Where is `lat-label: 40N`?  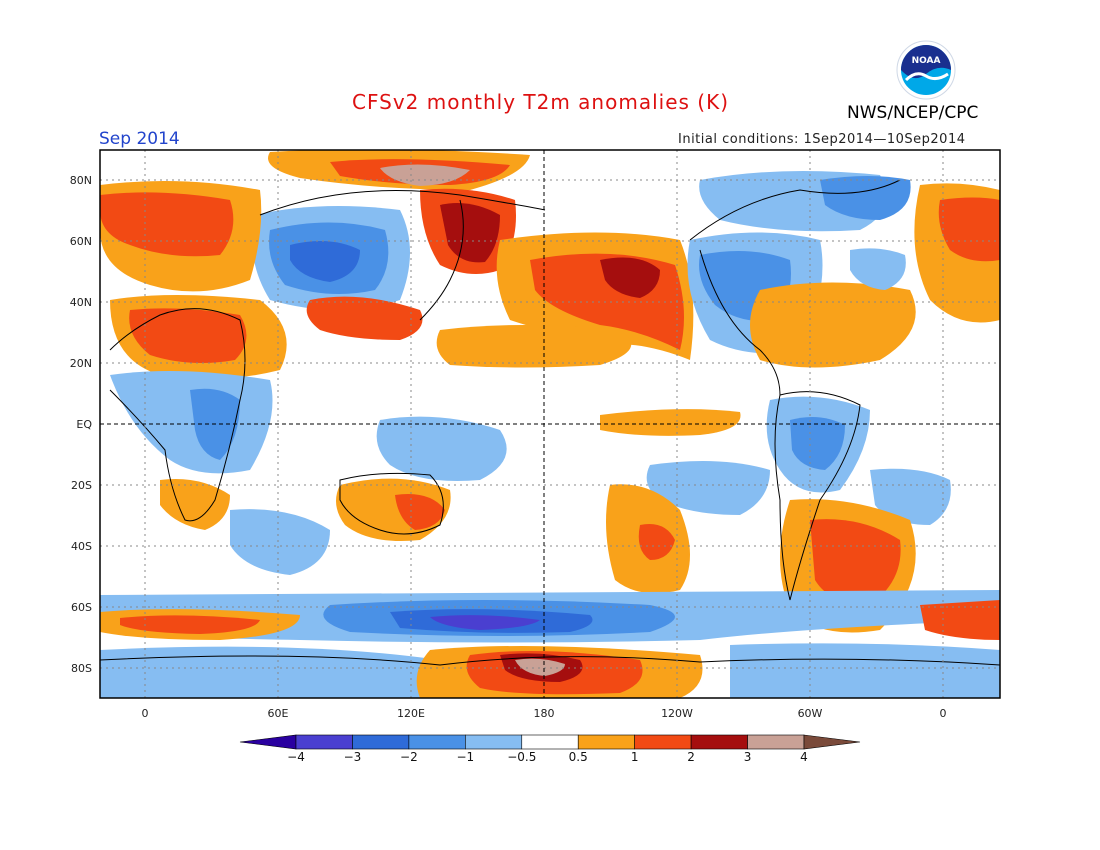 lat-label: 40N is located at coordinates (81, 302).